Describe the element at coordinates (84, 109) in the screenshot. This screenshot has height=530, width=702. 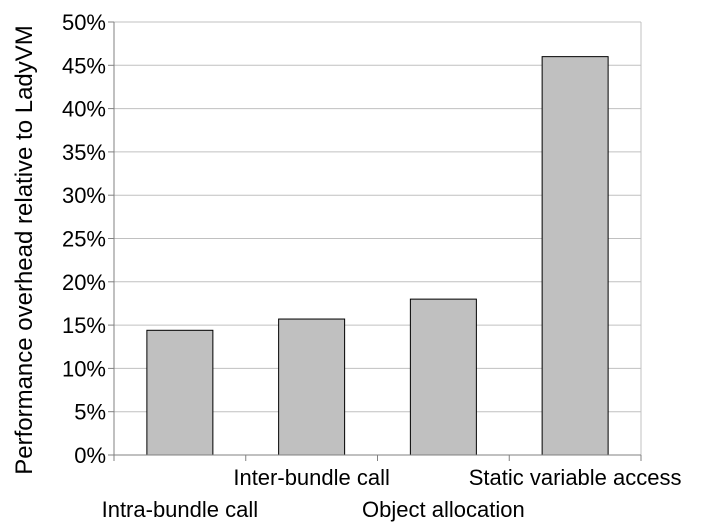
I see `y-tick-label: 40%` at that location.